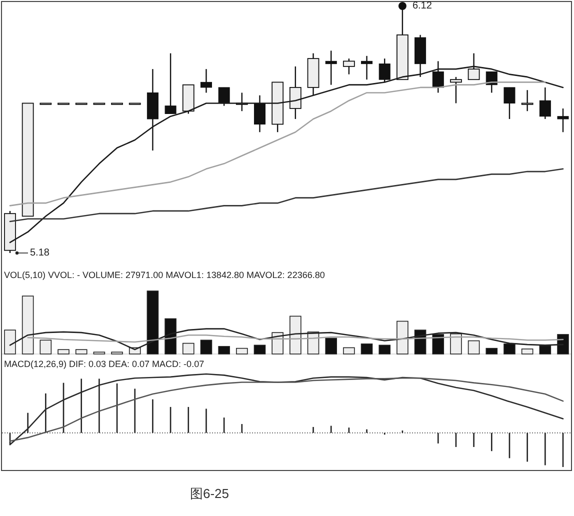 This screenshot has height=516, width=574. What do you see at coordinates (164, 275) in the screenshot?
I see `chart-title: VOL(5,10) VVOL: - VOLUME: 27971.00 MAVOL1: 13842.80 MAVOL2: 22366.80` at bounding box center [164, 275].